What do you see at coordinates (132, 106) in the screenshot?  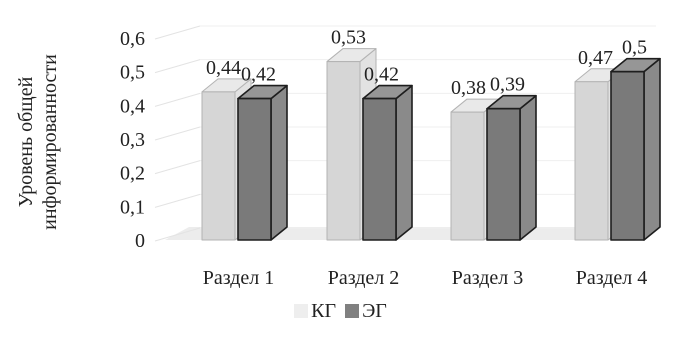 I see `y-tick-4: 0,4` at bounding box center [132, 106].